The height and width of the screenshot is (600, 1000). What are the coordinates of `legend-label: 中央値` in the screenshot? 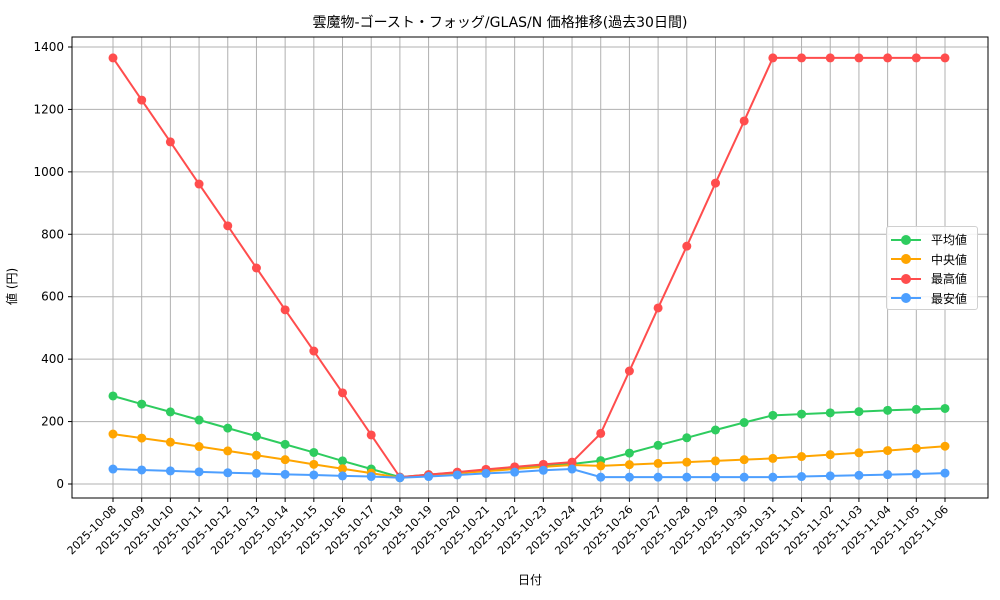 It's located at (949, 259).